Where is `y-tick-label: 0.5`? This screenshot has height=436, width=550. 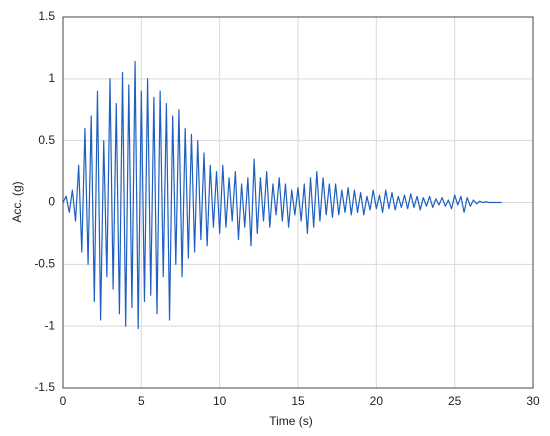 y-tick-label: 0.5 is located at coordinates (46, 140).